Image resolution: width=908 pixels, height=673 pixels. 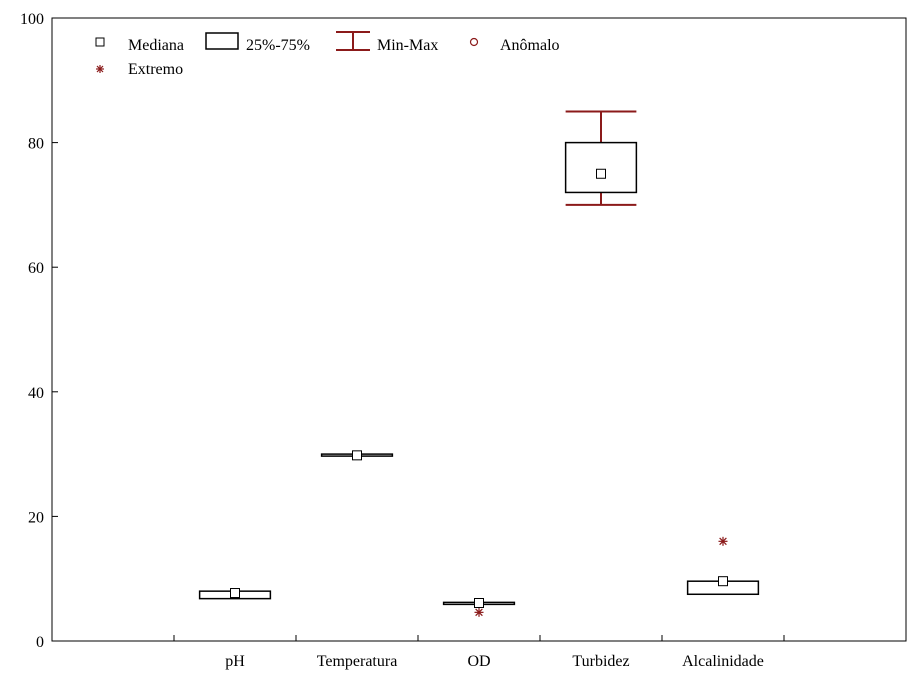 I want to click on legend-extreme-label: Extremo, so click(x=155, y=69).